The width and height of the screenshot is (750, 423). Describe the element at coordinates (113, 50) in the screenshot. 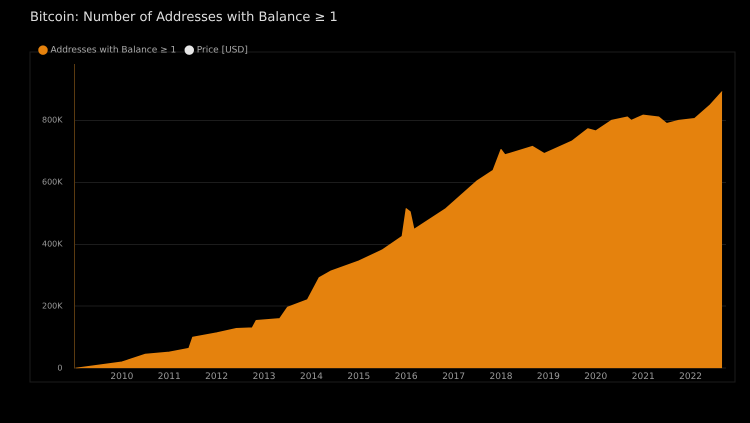

I see `legend-label: Addresses with Balance ≥ 1` at that location.